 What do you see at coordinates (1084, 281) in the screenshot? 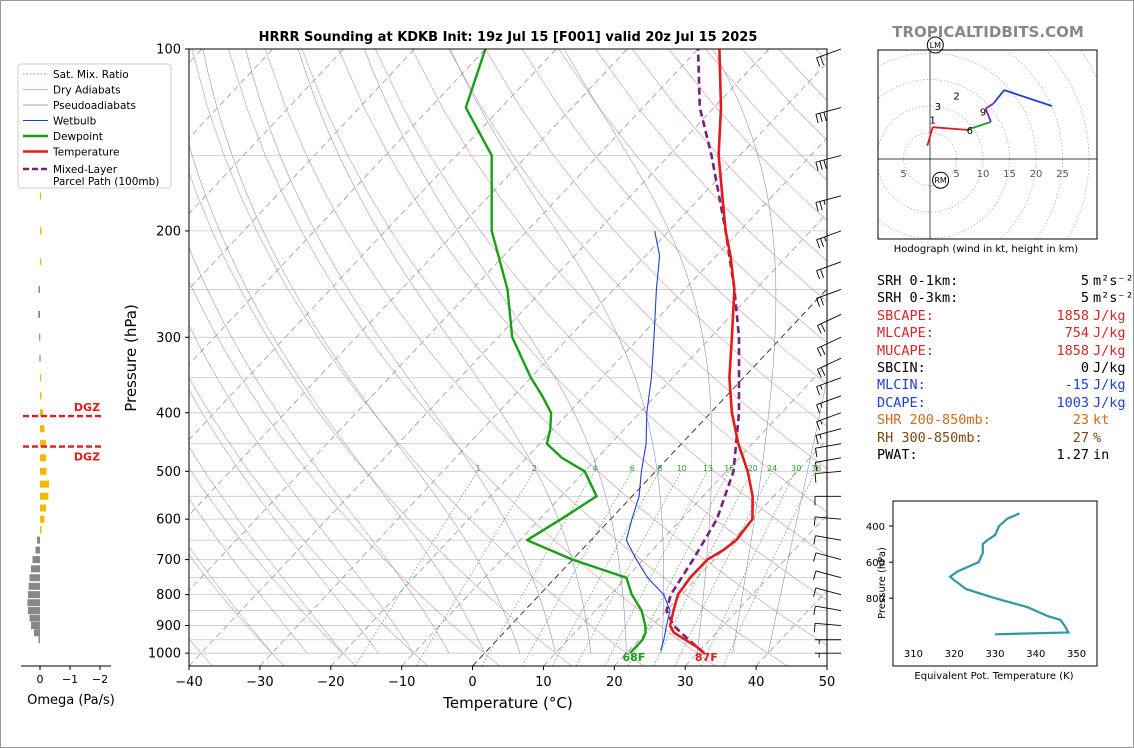
I see `stat-value: 5` at bounding box center [1084, 281].